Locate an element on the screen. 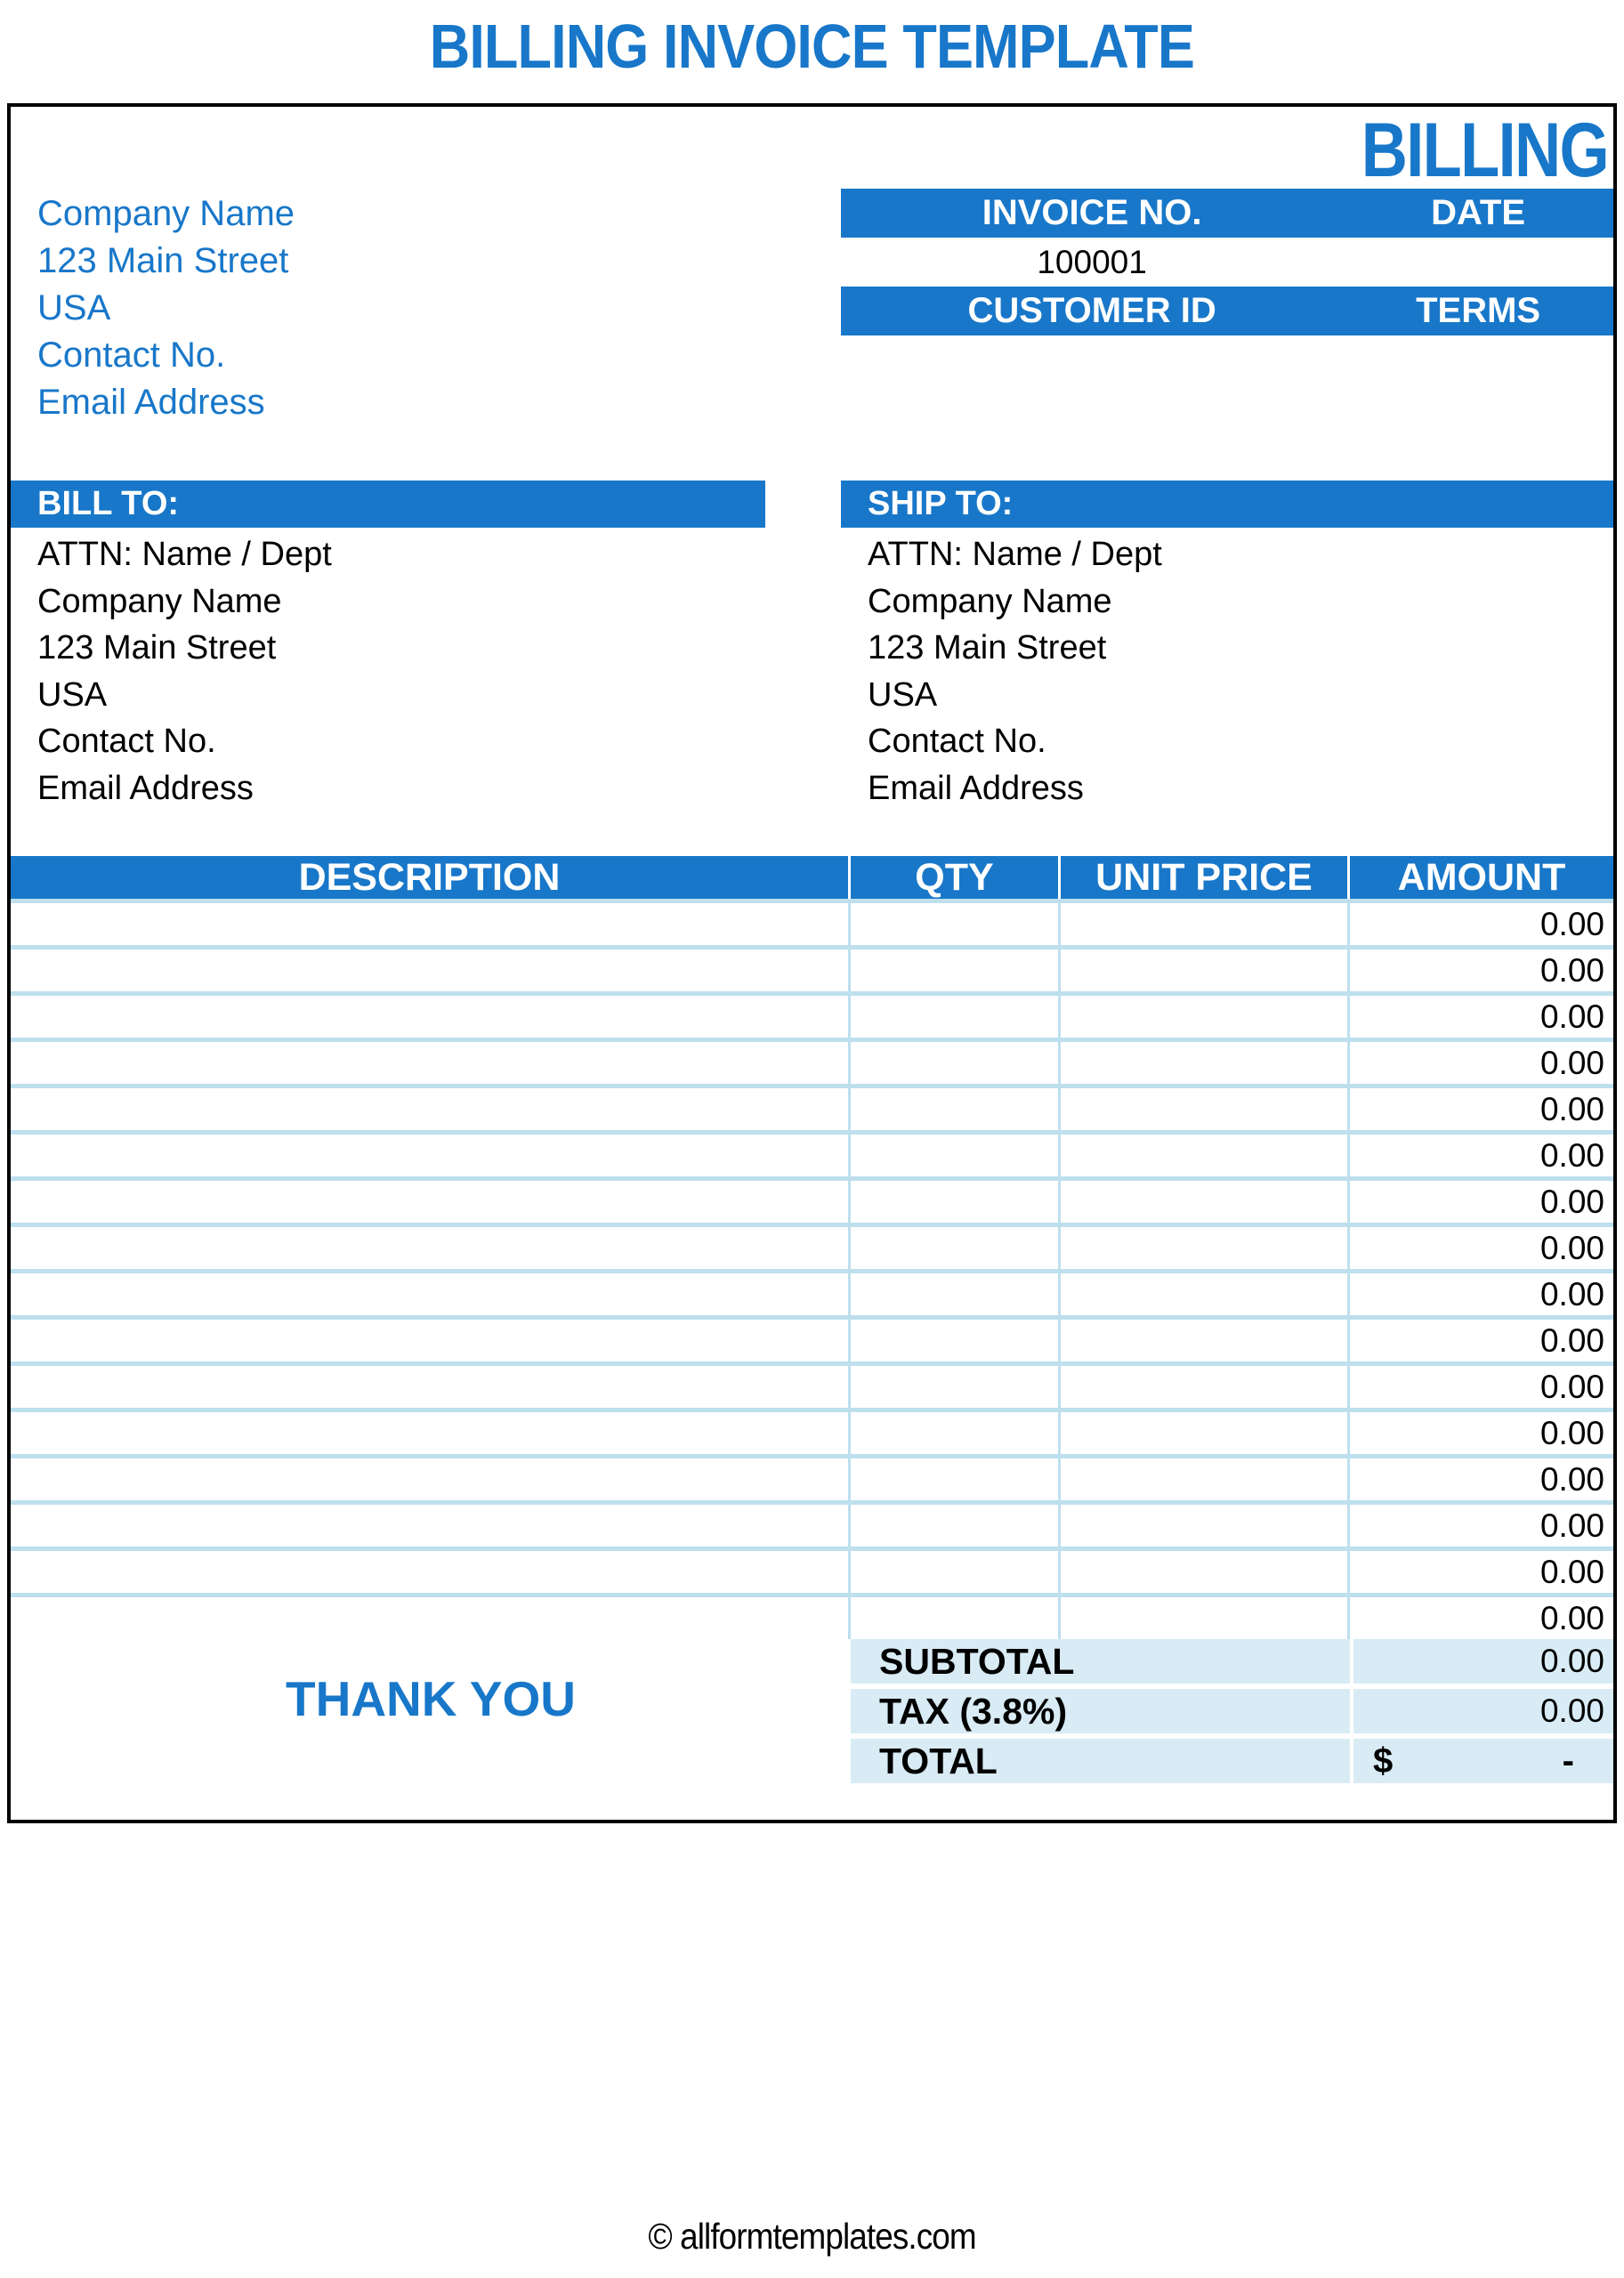  subtotal-value: 0.00 is located at coordinates (1481, 1661).